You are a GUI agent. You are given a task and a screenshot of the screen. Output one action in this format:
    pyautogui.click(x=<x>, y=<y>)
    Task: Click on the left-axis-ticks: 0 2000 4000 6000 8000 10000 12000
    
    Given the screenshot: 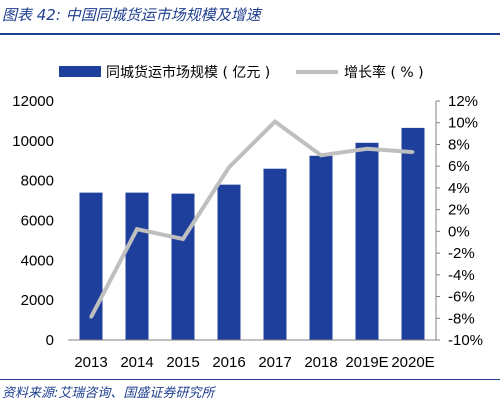 What is the action you would take?
    pyautogui.click(x=33, y=221)
    